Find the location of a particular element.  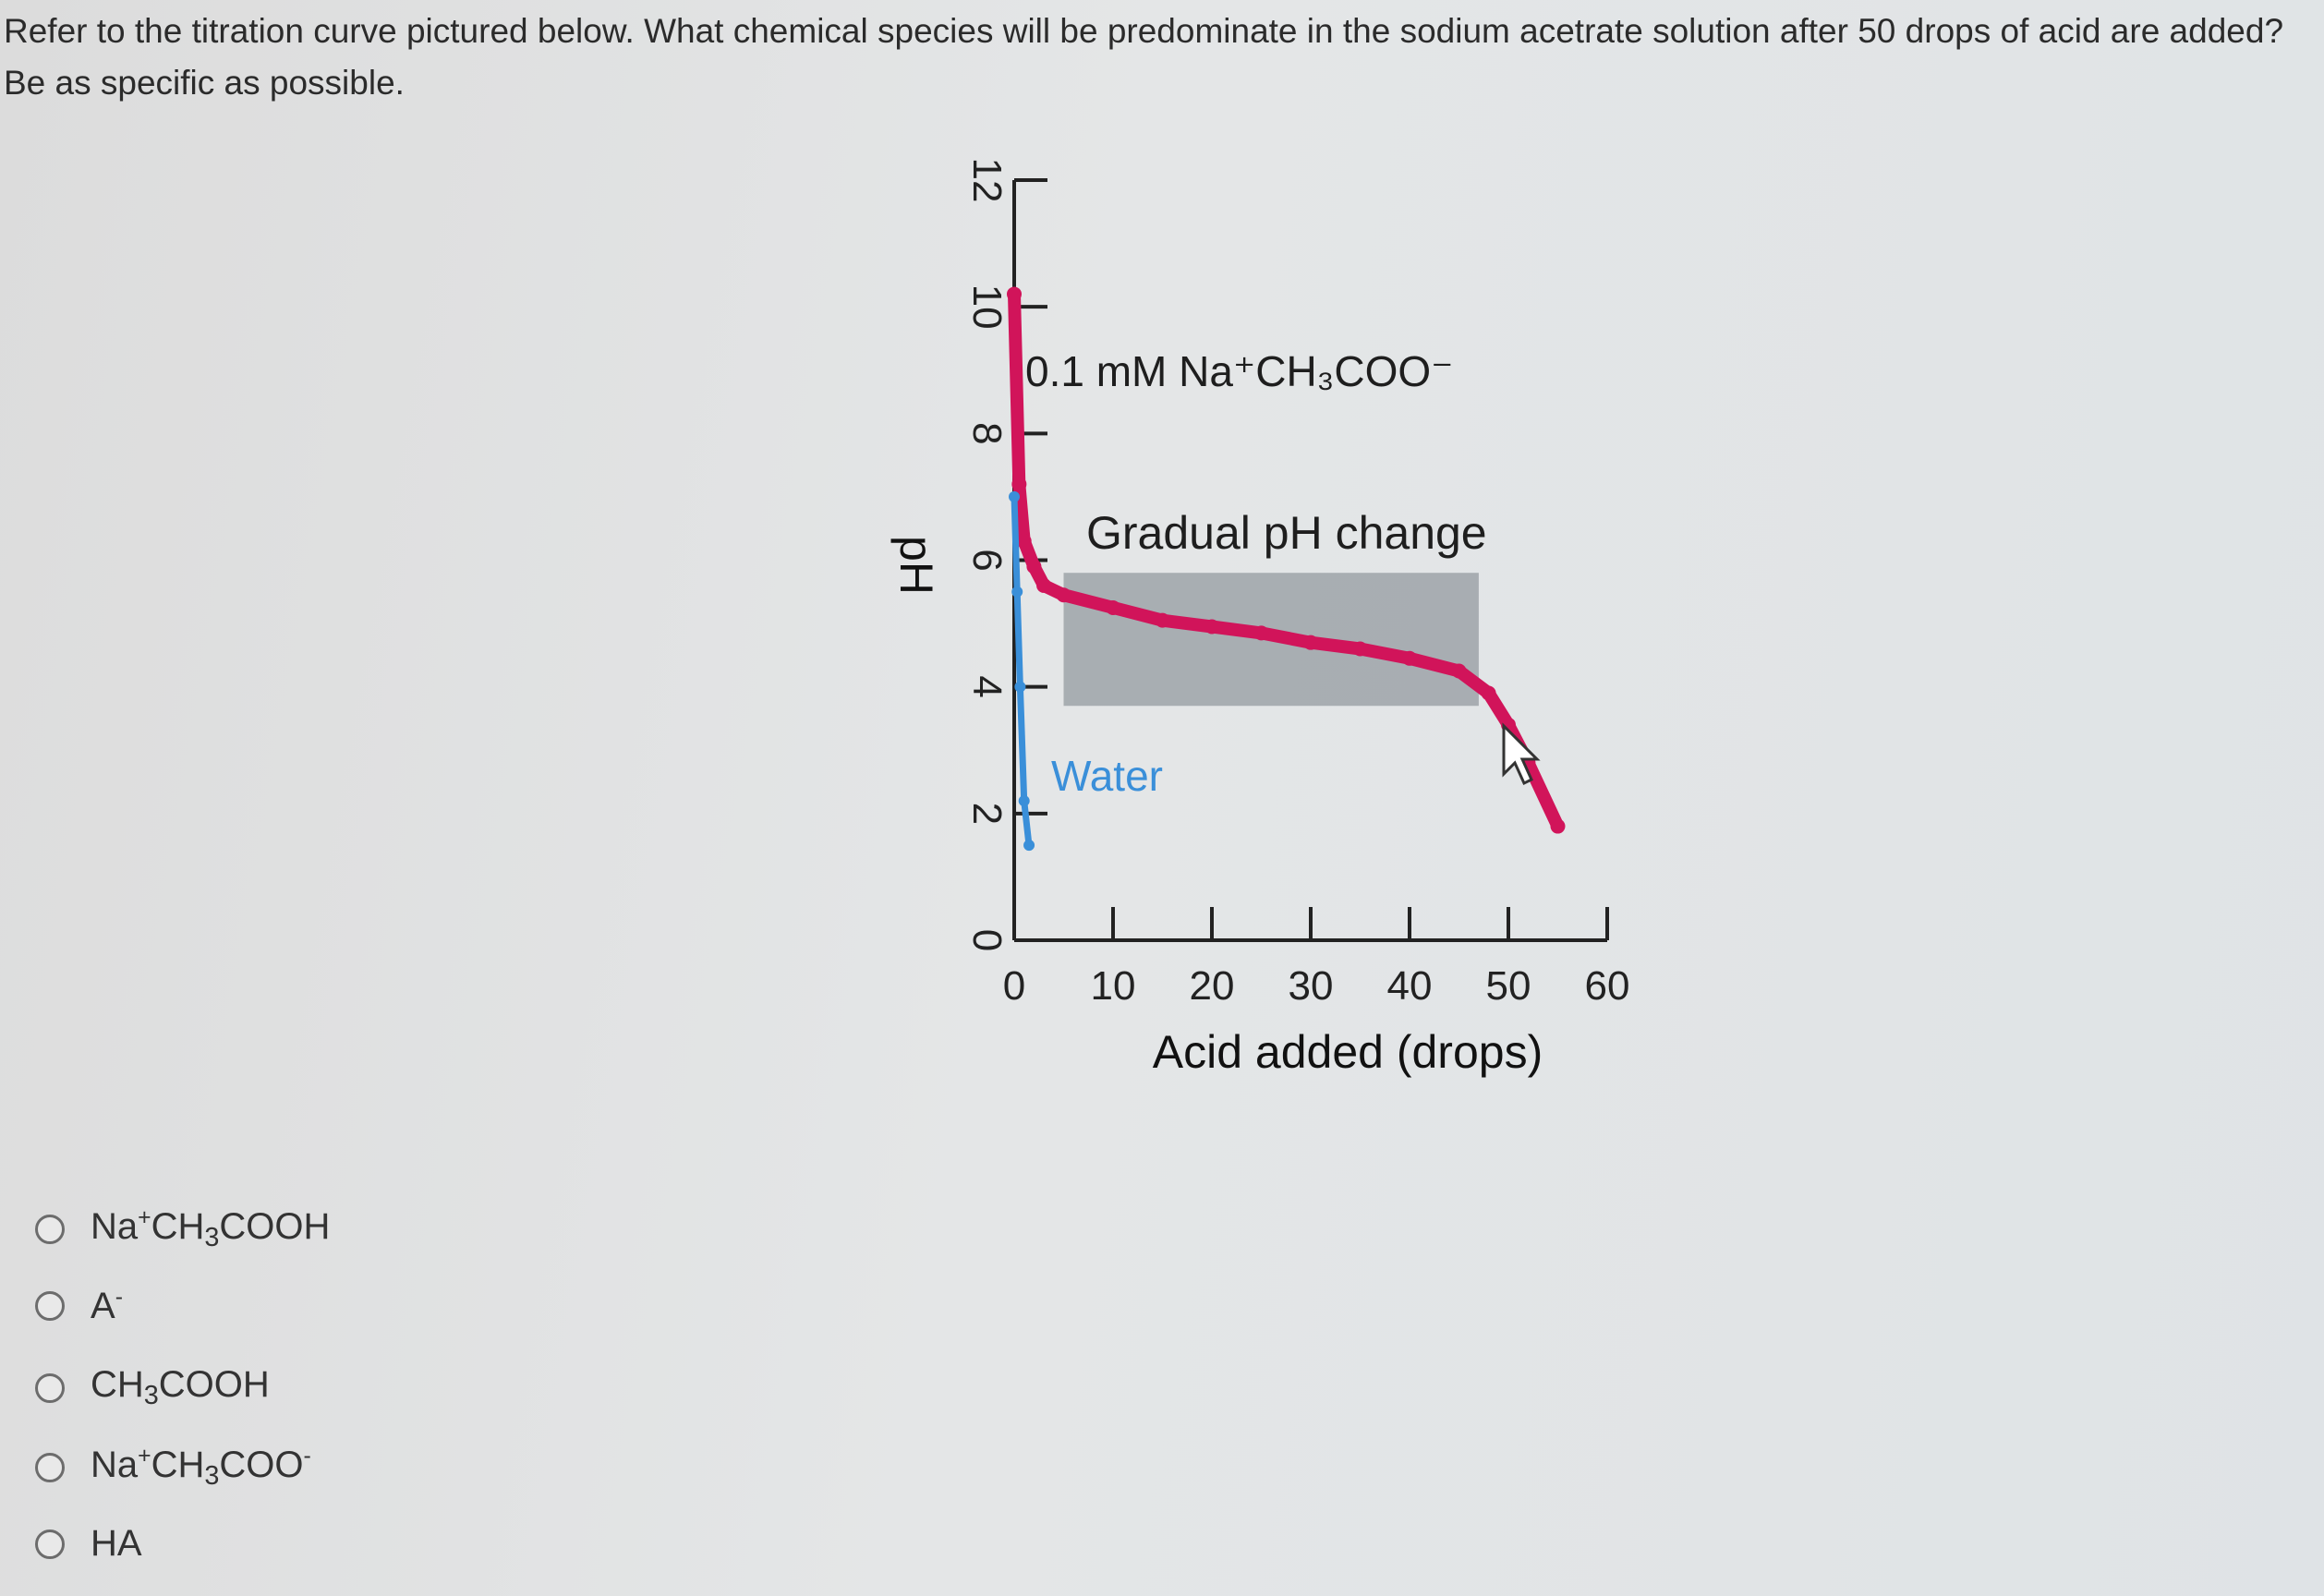

x-tick-label: 0 is located at coordinates (1014, 986).